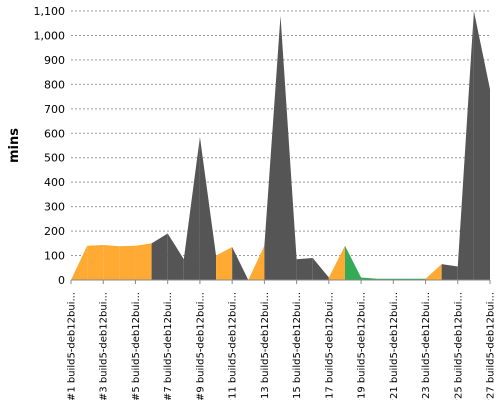  I want to click on y-tick-label: 0, so click(61, 280).